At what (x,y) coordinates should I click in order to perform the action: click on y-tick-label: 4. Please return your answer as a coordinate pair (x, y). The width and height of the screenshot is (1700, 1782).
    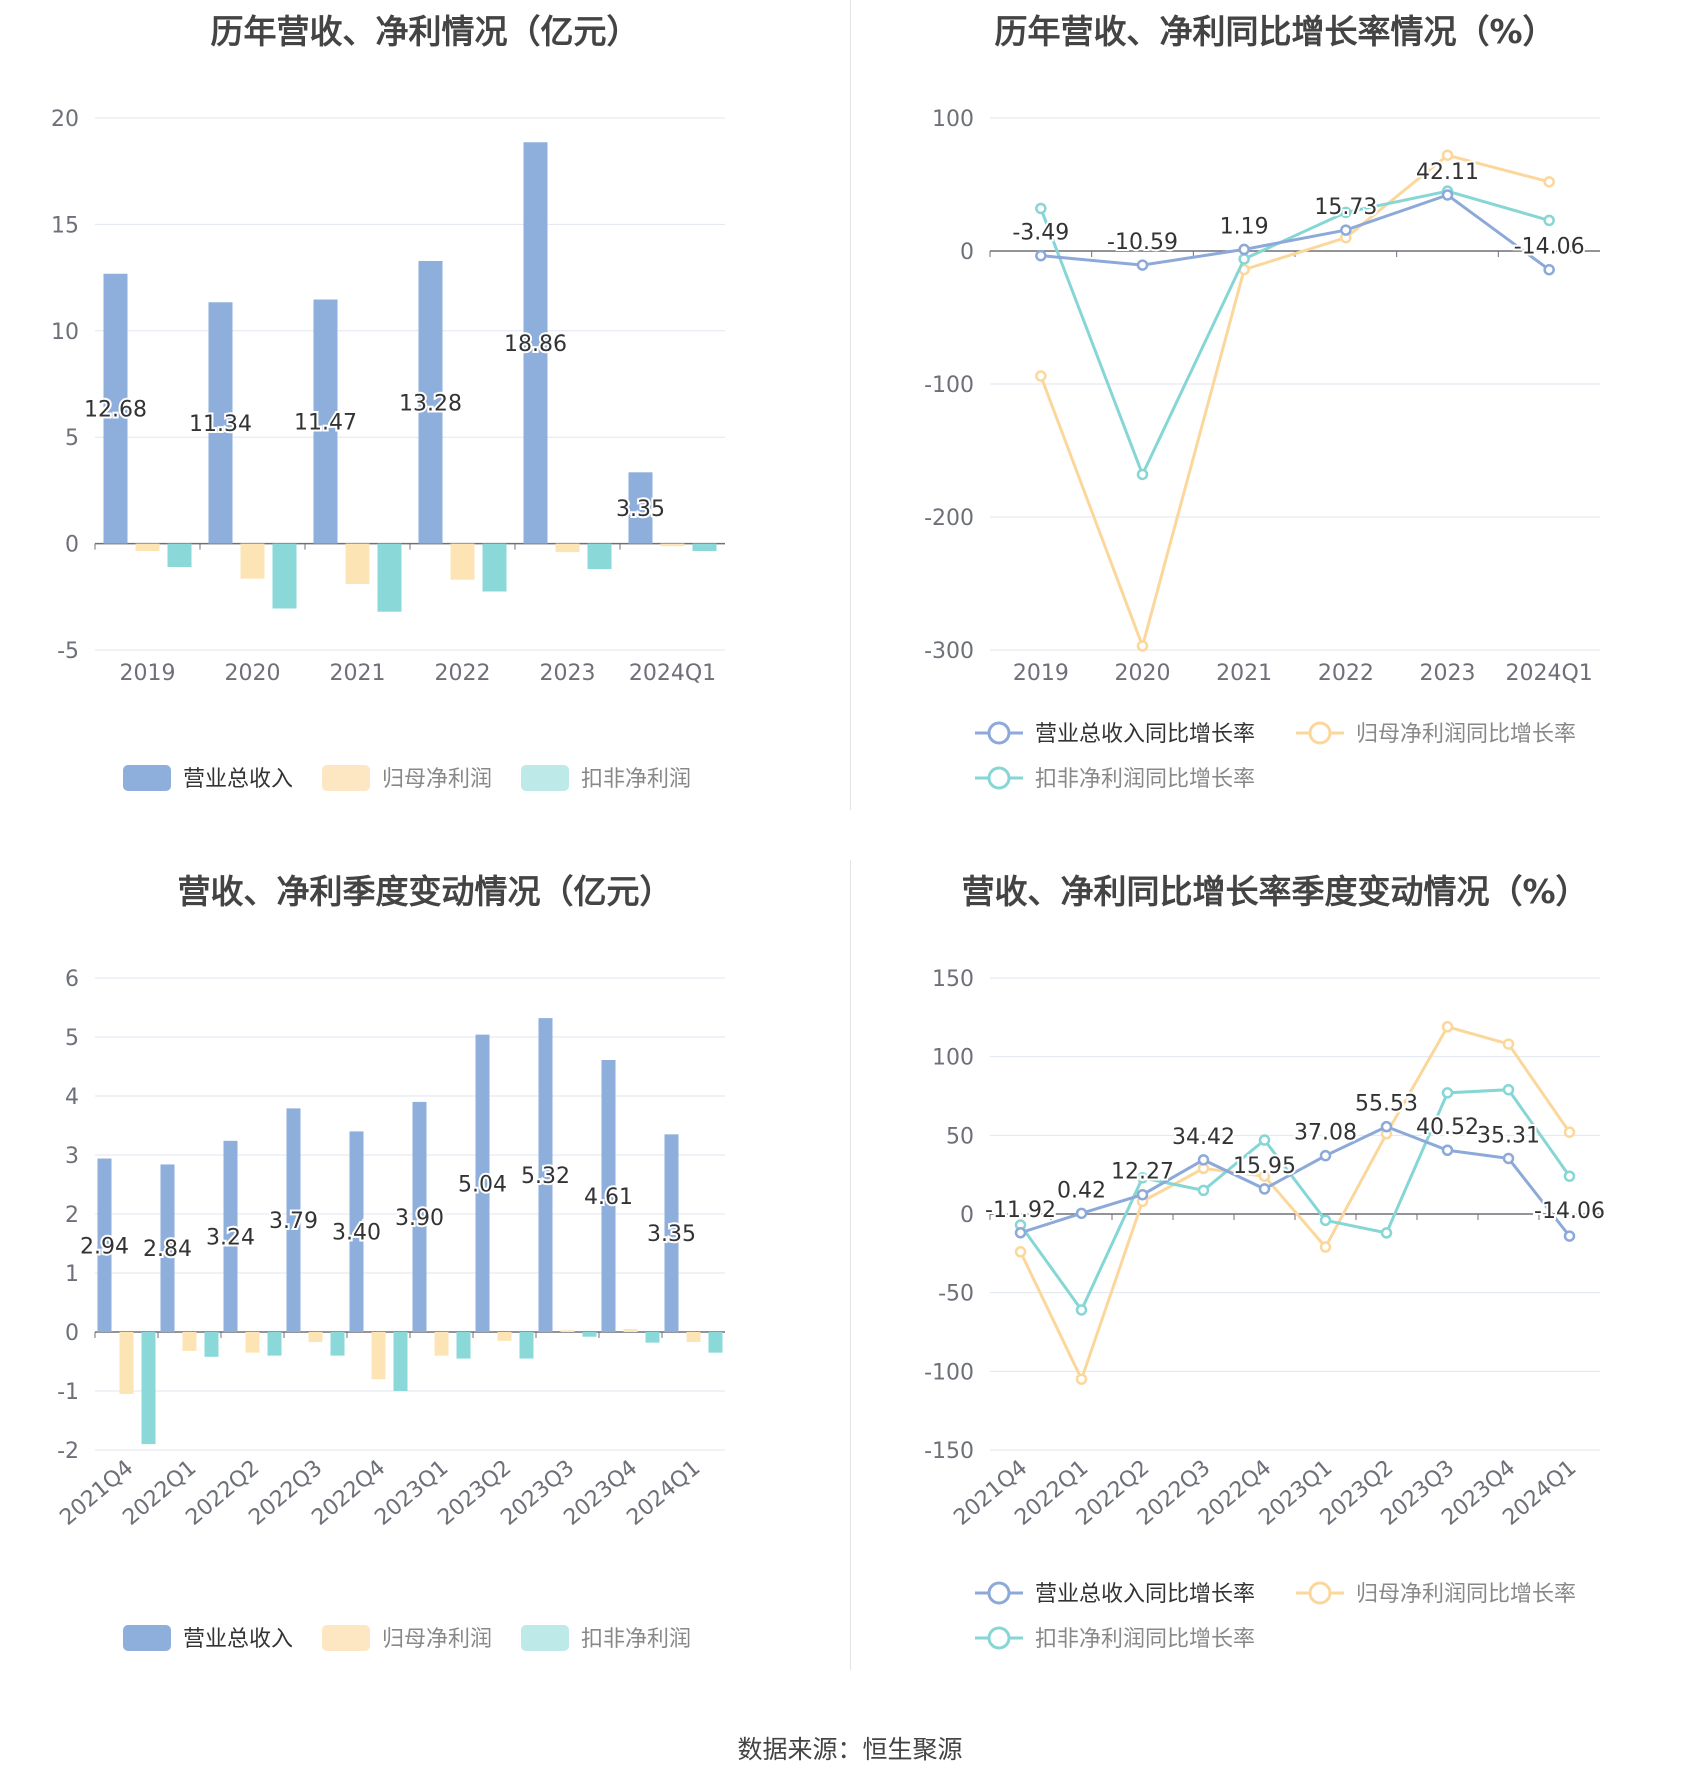
    Looking at the image, I should click on (72, 1097).